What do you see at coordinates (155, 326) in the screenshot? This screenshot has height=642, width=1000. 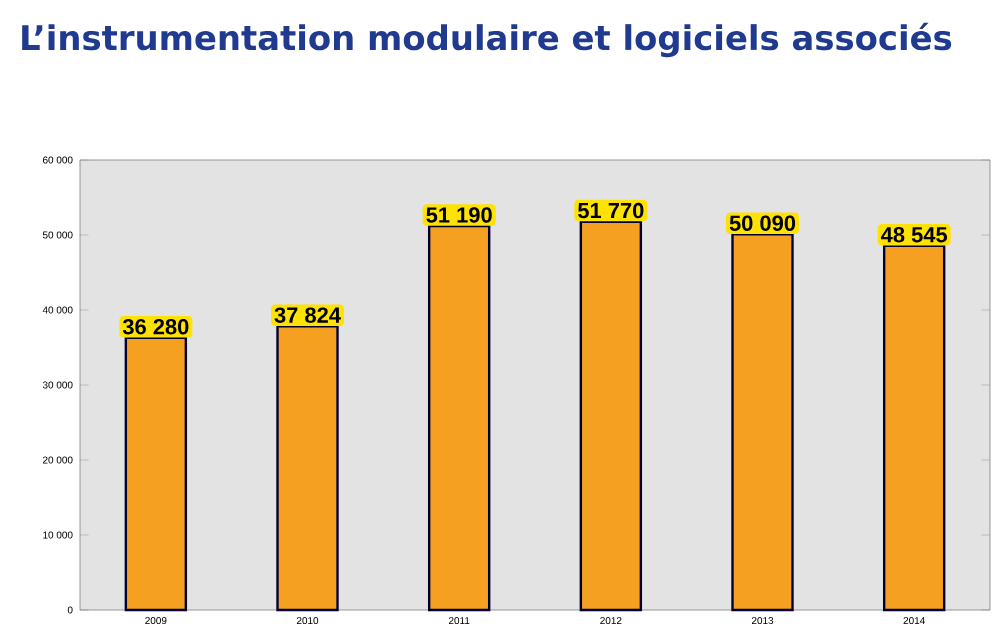 I see `data-label: 36 280` at bounding box center [155, 326].